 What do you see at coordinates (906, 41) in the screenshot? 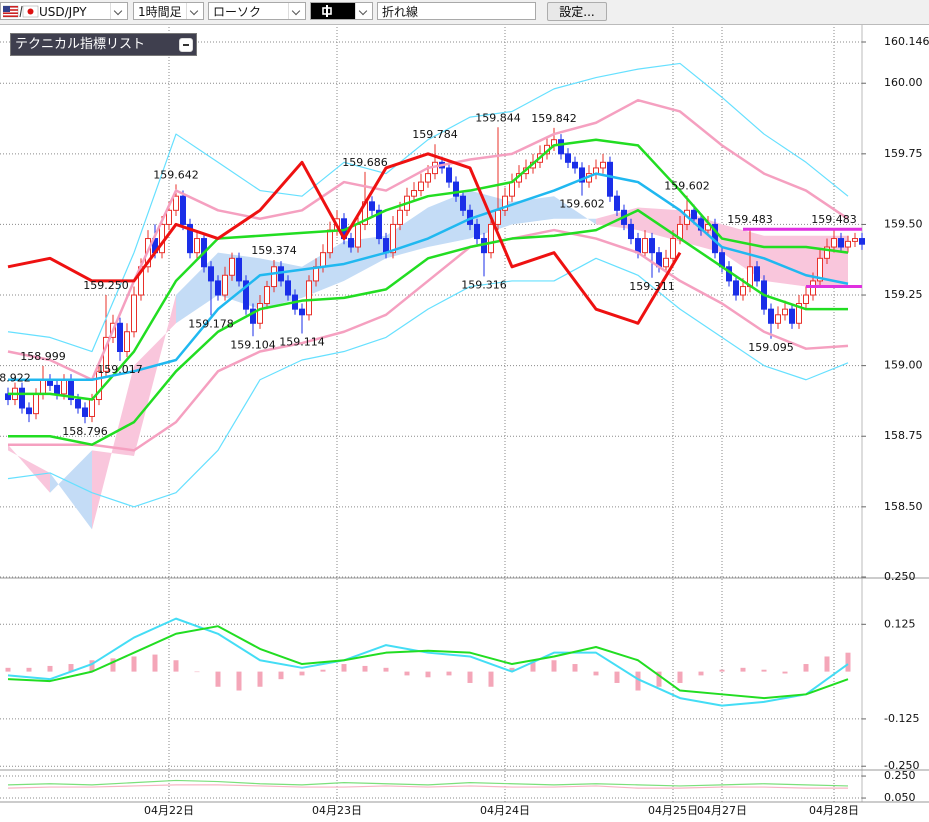
I see `y-tick-label: 160.146` at bounding box center [906, 41].